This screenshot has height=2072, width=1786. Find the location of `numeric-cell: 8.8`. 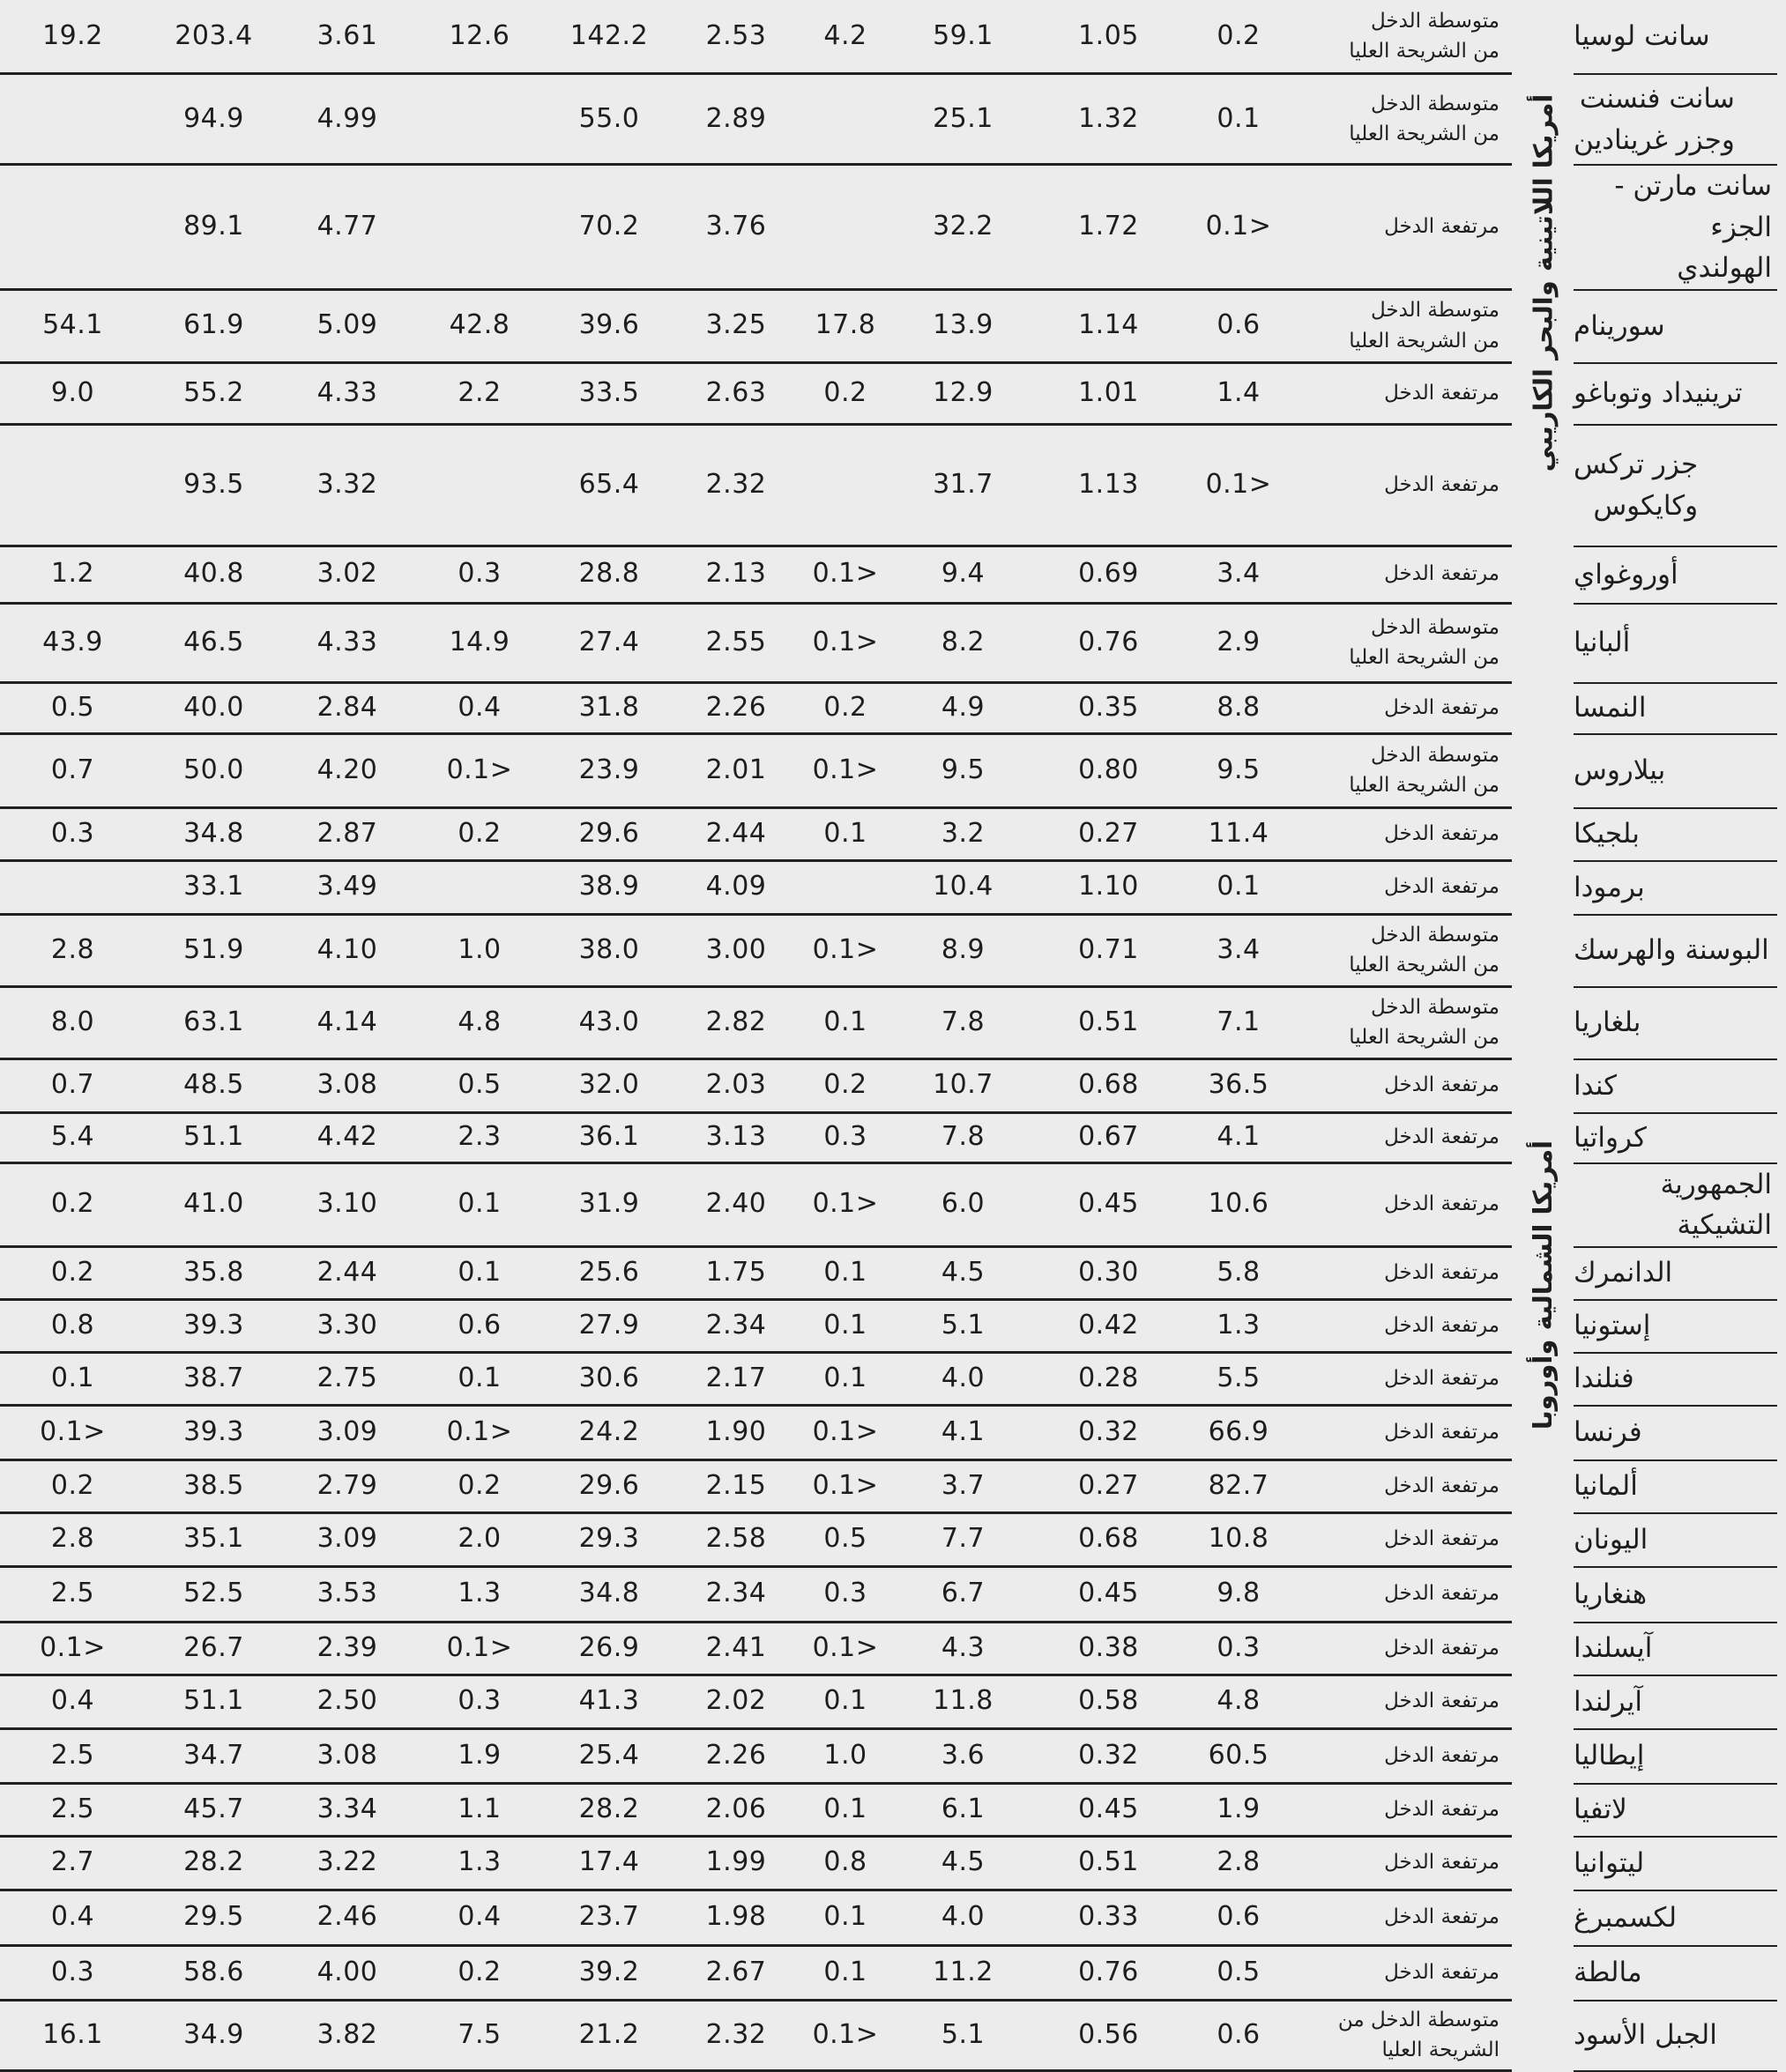

numeric-cell: 8.8 is located at coordinates (1239, 707).